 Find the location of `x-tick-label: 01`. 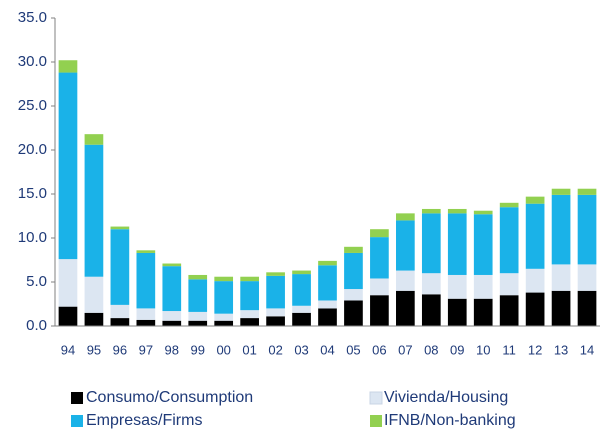

x-tick-label: 01 is located at coordinates (249, 349).